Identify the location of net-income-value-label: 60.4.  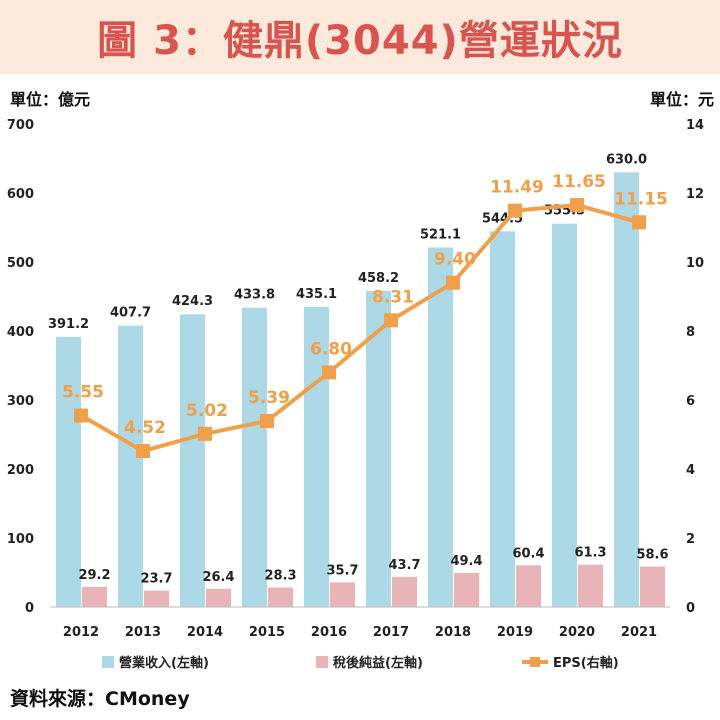
(528, 553).